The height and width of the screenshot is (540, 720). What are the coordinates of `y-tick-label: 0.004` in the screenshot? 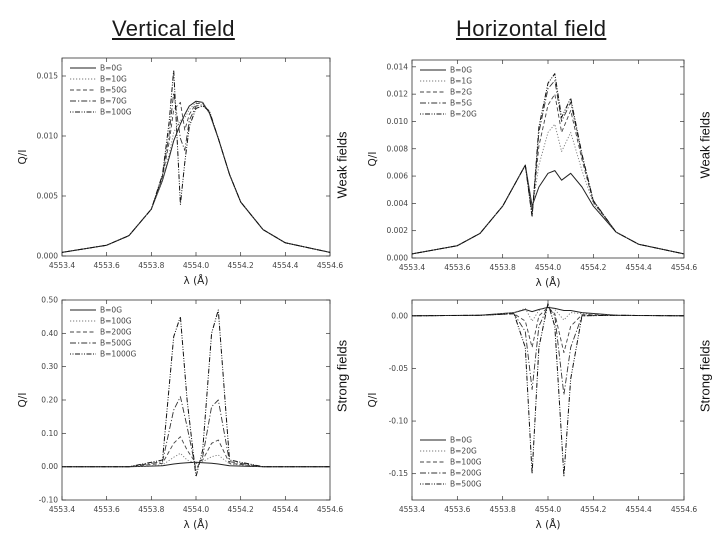 It's located at (398, 203).